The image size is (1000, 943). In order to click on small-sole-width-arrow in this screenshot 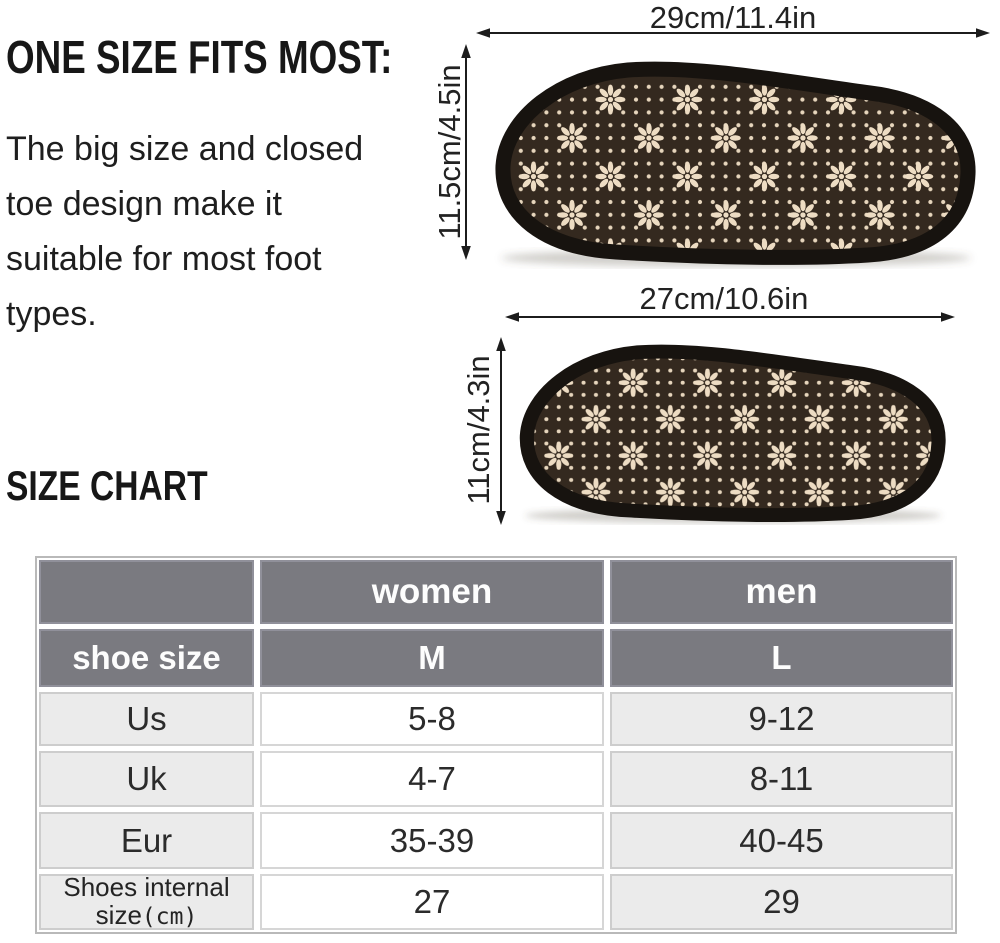, I will do `click(501, 431)`.